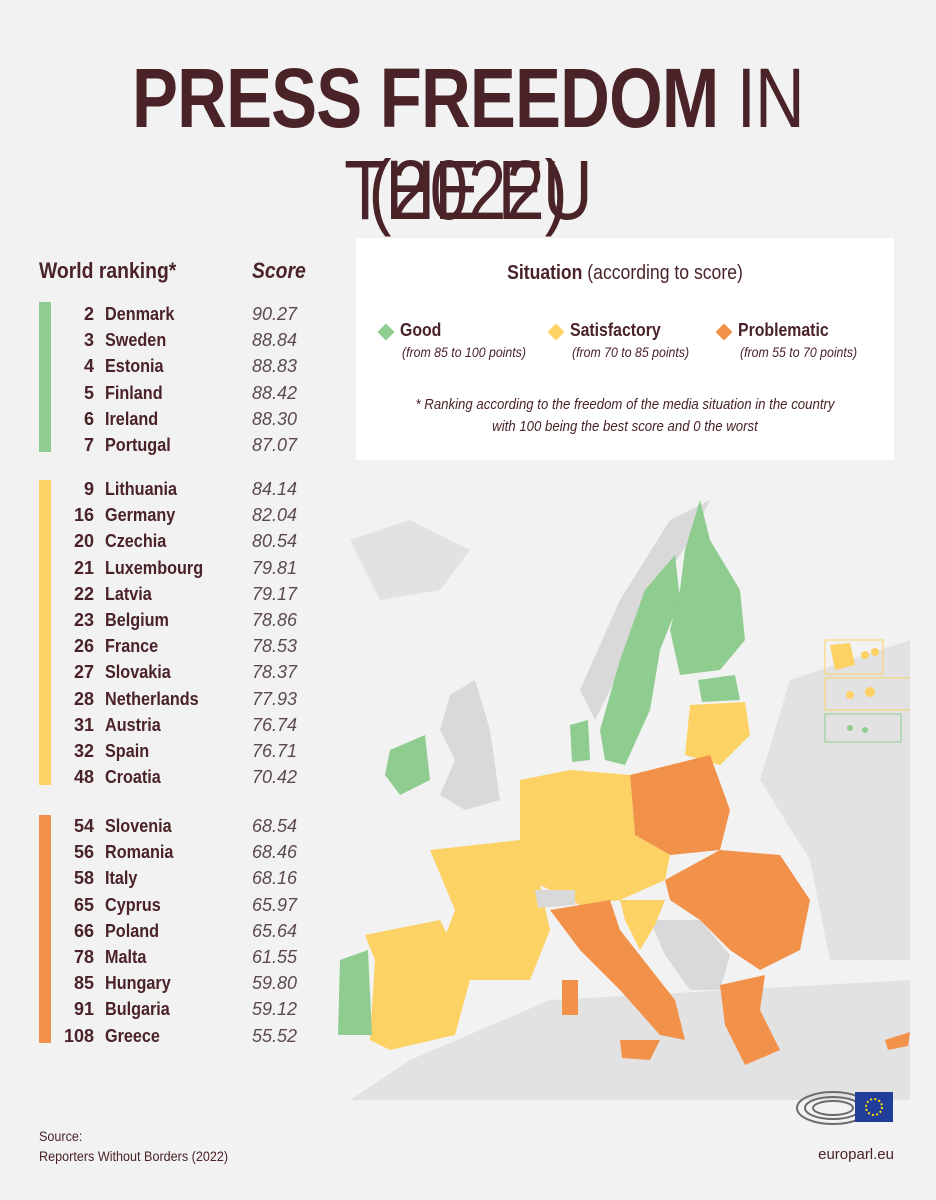 The image size is (936, 1200). Describe the element at coordinates (134, 392) in the screenshot. I see `row-country: Finland` at that location.